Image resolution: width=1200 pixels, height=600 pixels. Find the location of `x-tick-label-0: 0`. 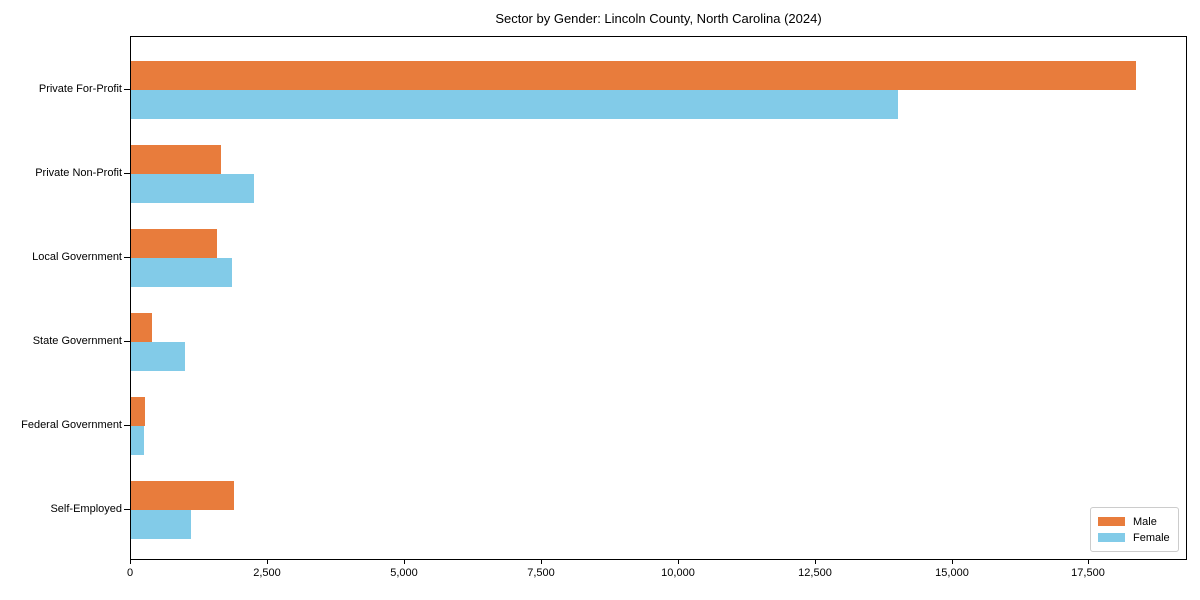

x-tick-label-0: 0 is located at coordinates (130, 573).